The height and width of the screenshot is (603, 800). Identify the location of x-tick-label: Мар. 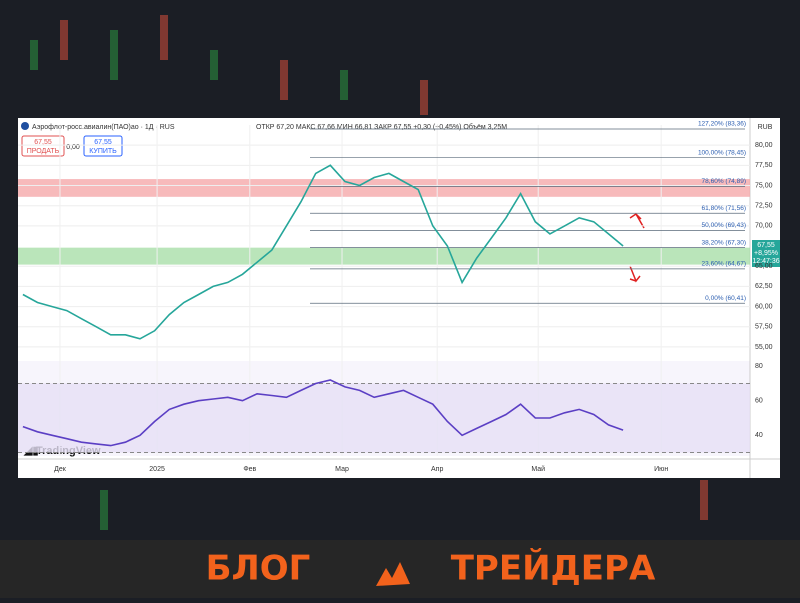
(342, 469).